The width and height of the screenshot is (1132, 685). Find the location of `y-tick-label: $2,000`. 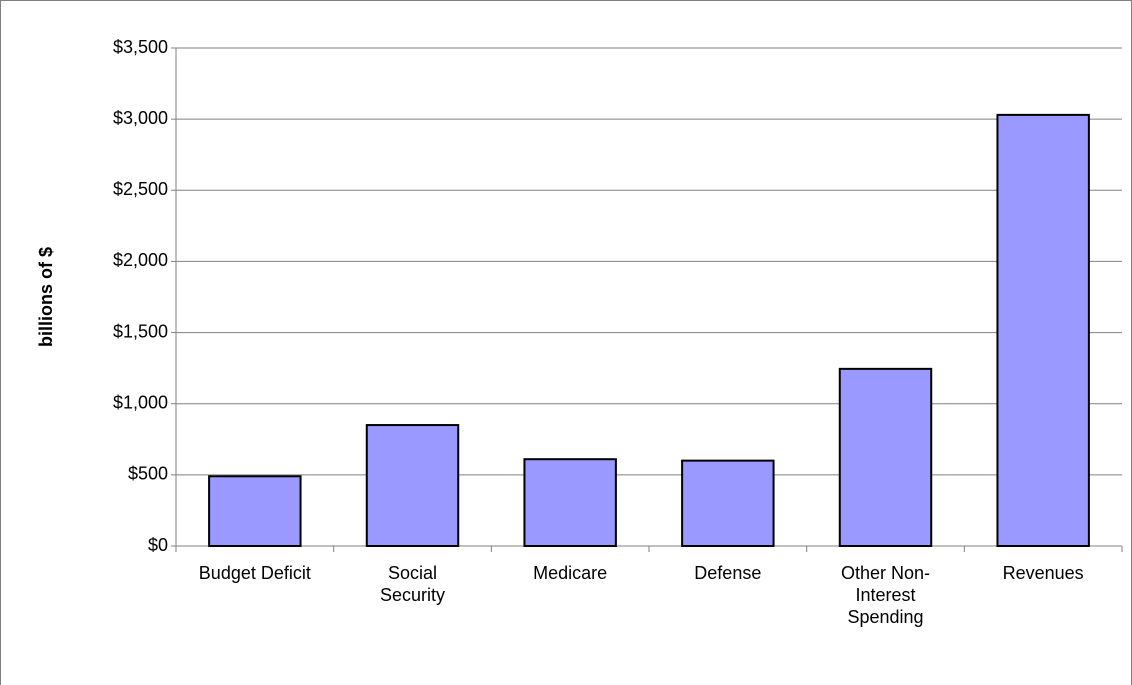

y-tick-label: $2,000 is located at coordinates (140, 260).